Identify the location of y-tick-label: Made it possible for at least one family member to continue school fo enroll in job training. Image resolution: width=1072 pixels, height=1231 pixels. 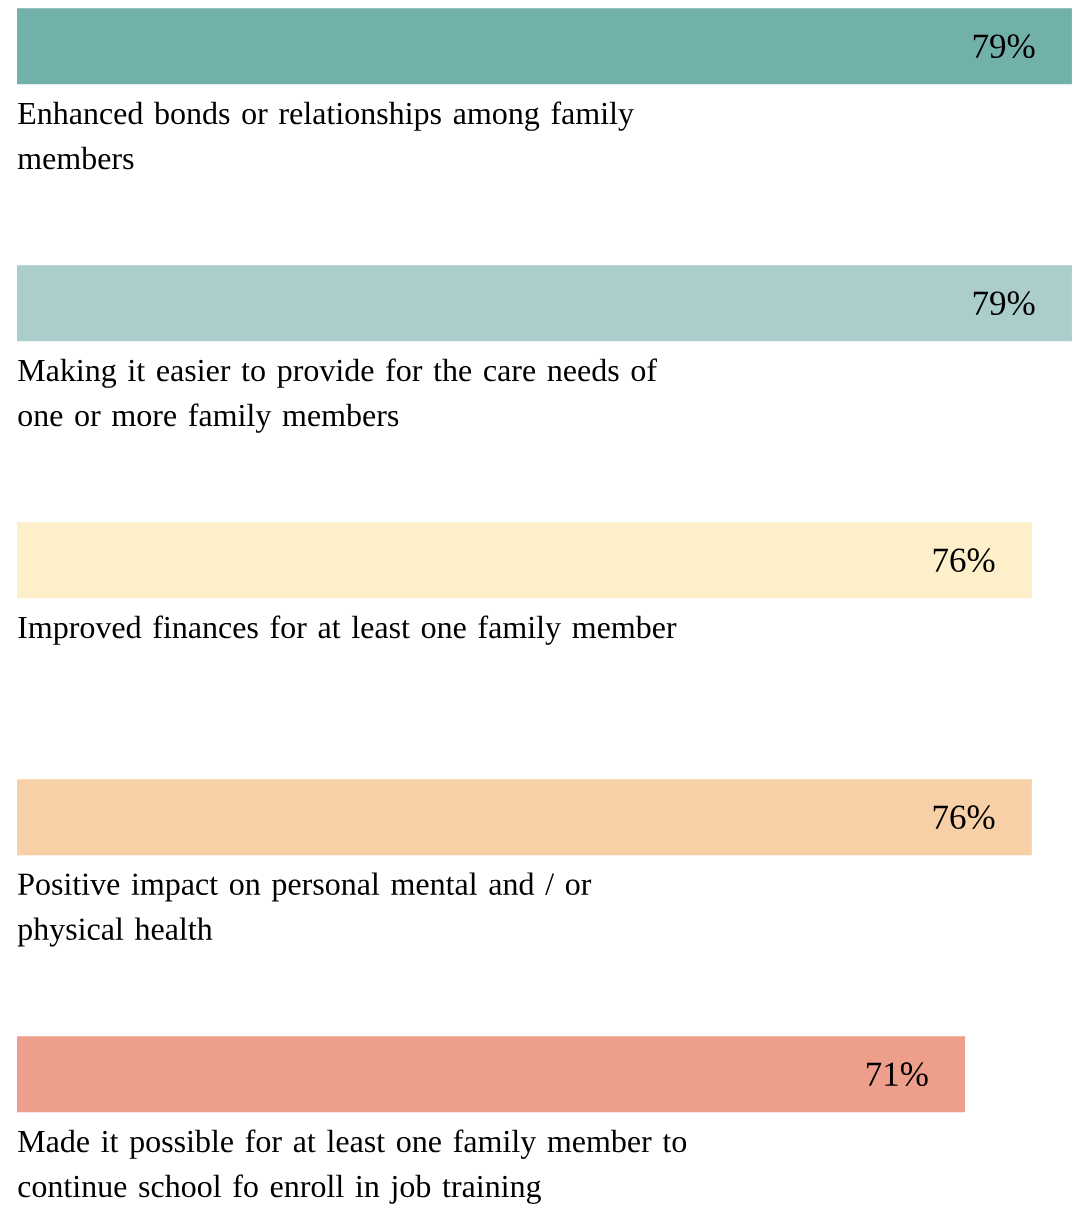
(352, 1166).